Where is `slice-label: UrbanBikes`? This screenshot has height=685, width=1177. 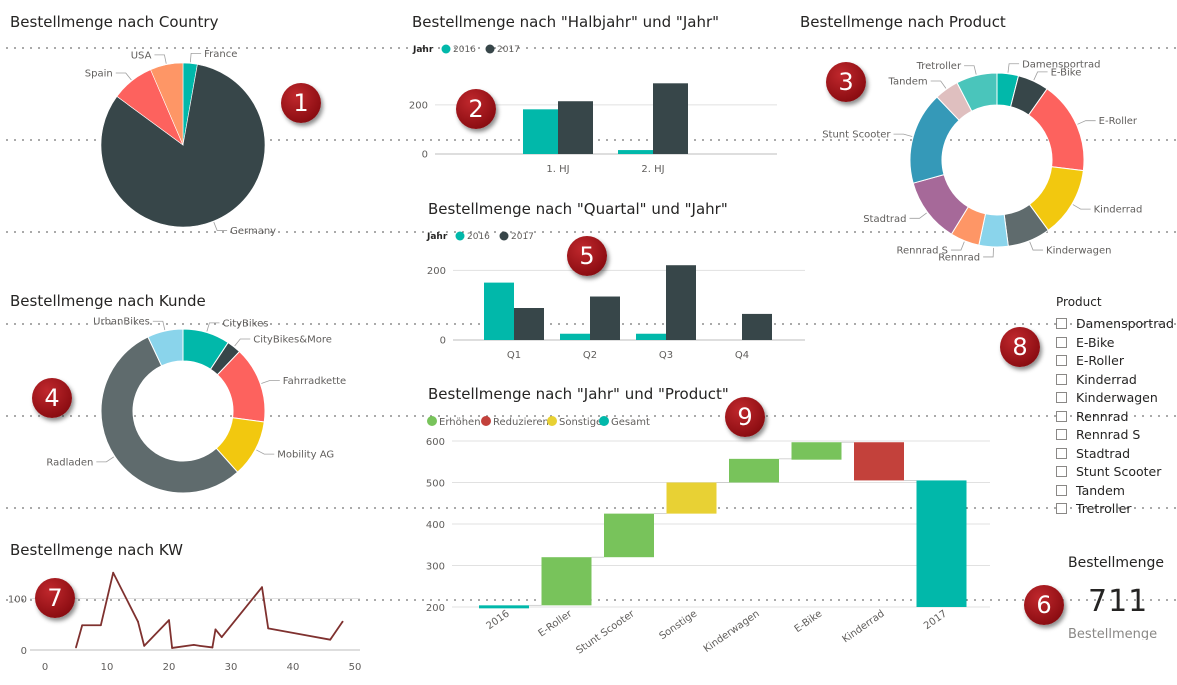 slice-label: UrbanBikes is located at coordinates (121, 322).